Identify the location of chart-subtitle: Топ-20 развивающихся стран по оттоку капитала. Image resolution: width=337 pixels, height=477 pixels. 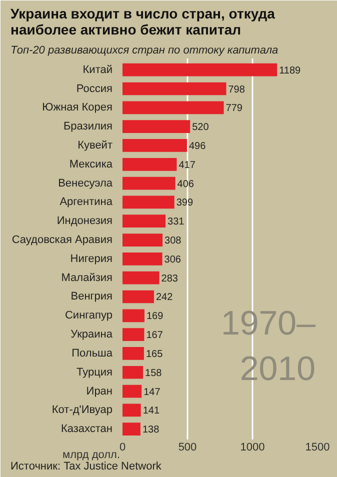
(144, 50).